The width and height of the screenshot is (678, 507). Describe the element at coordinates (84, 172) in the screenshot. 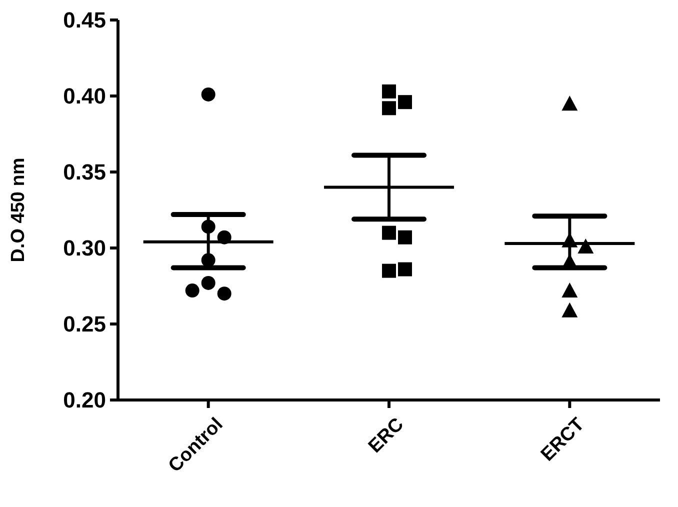

I see `y-tick-label: 0.35` at that location.